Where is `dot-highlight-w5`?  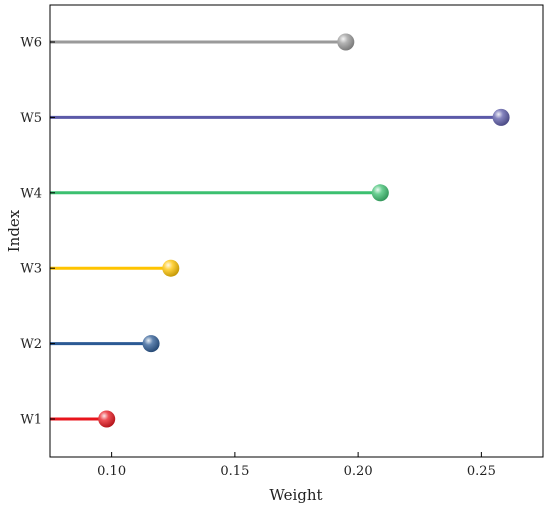 dot-highlight-w5 is located at coordinates (501, 117).